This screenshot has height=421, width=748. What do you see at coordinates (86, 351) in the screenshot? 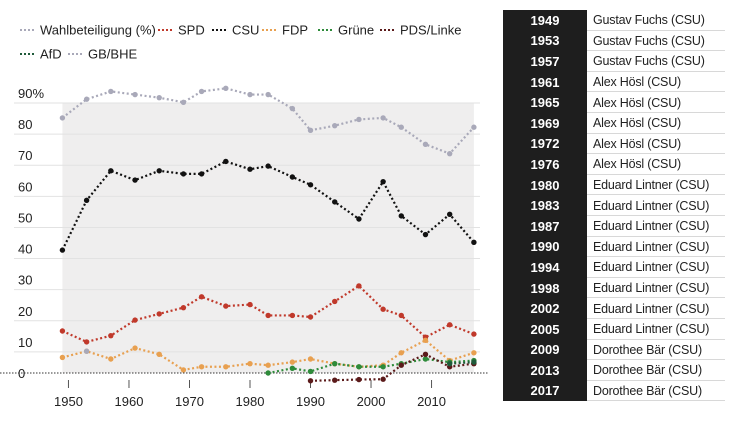
I see `series-gb-bhe` at bounding box center [86, 351].